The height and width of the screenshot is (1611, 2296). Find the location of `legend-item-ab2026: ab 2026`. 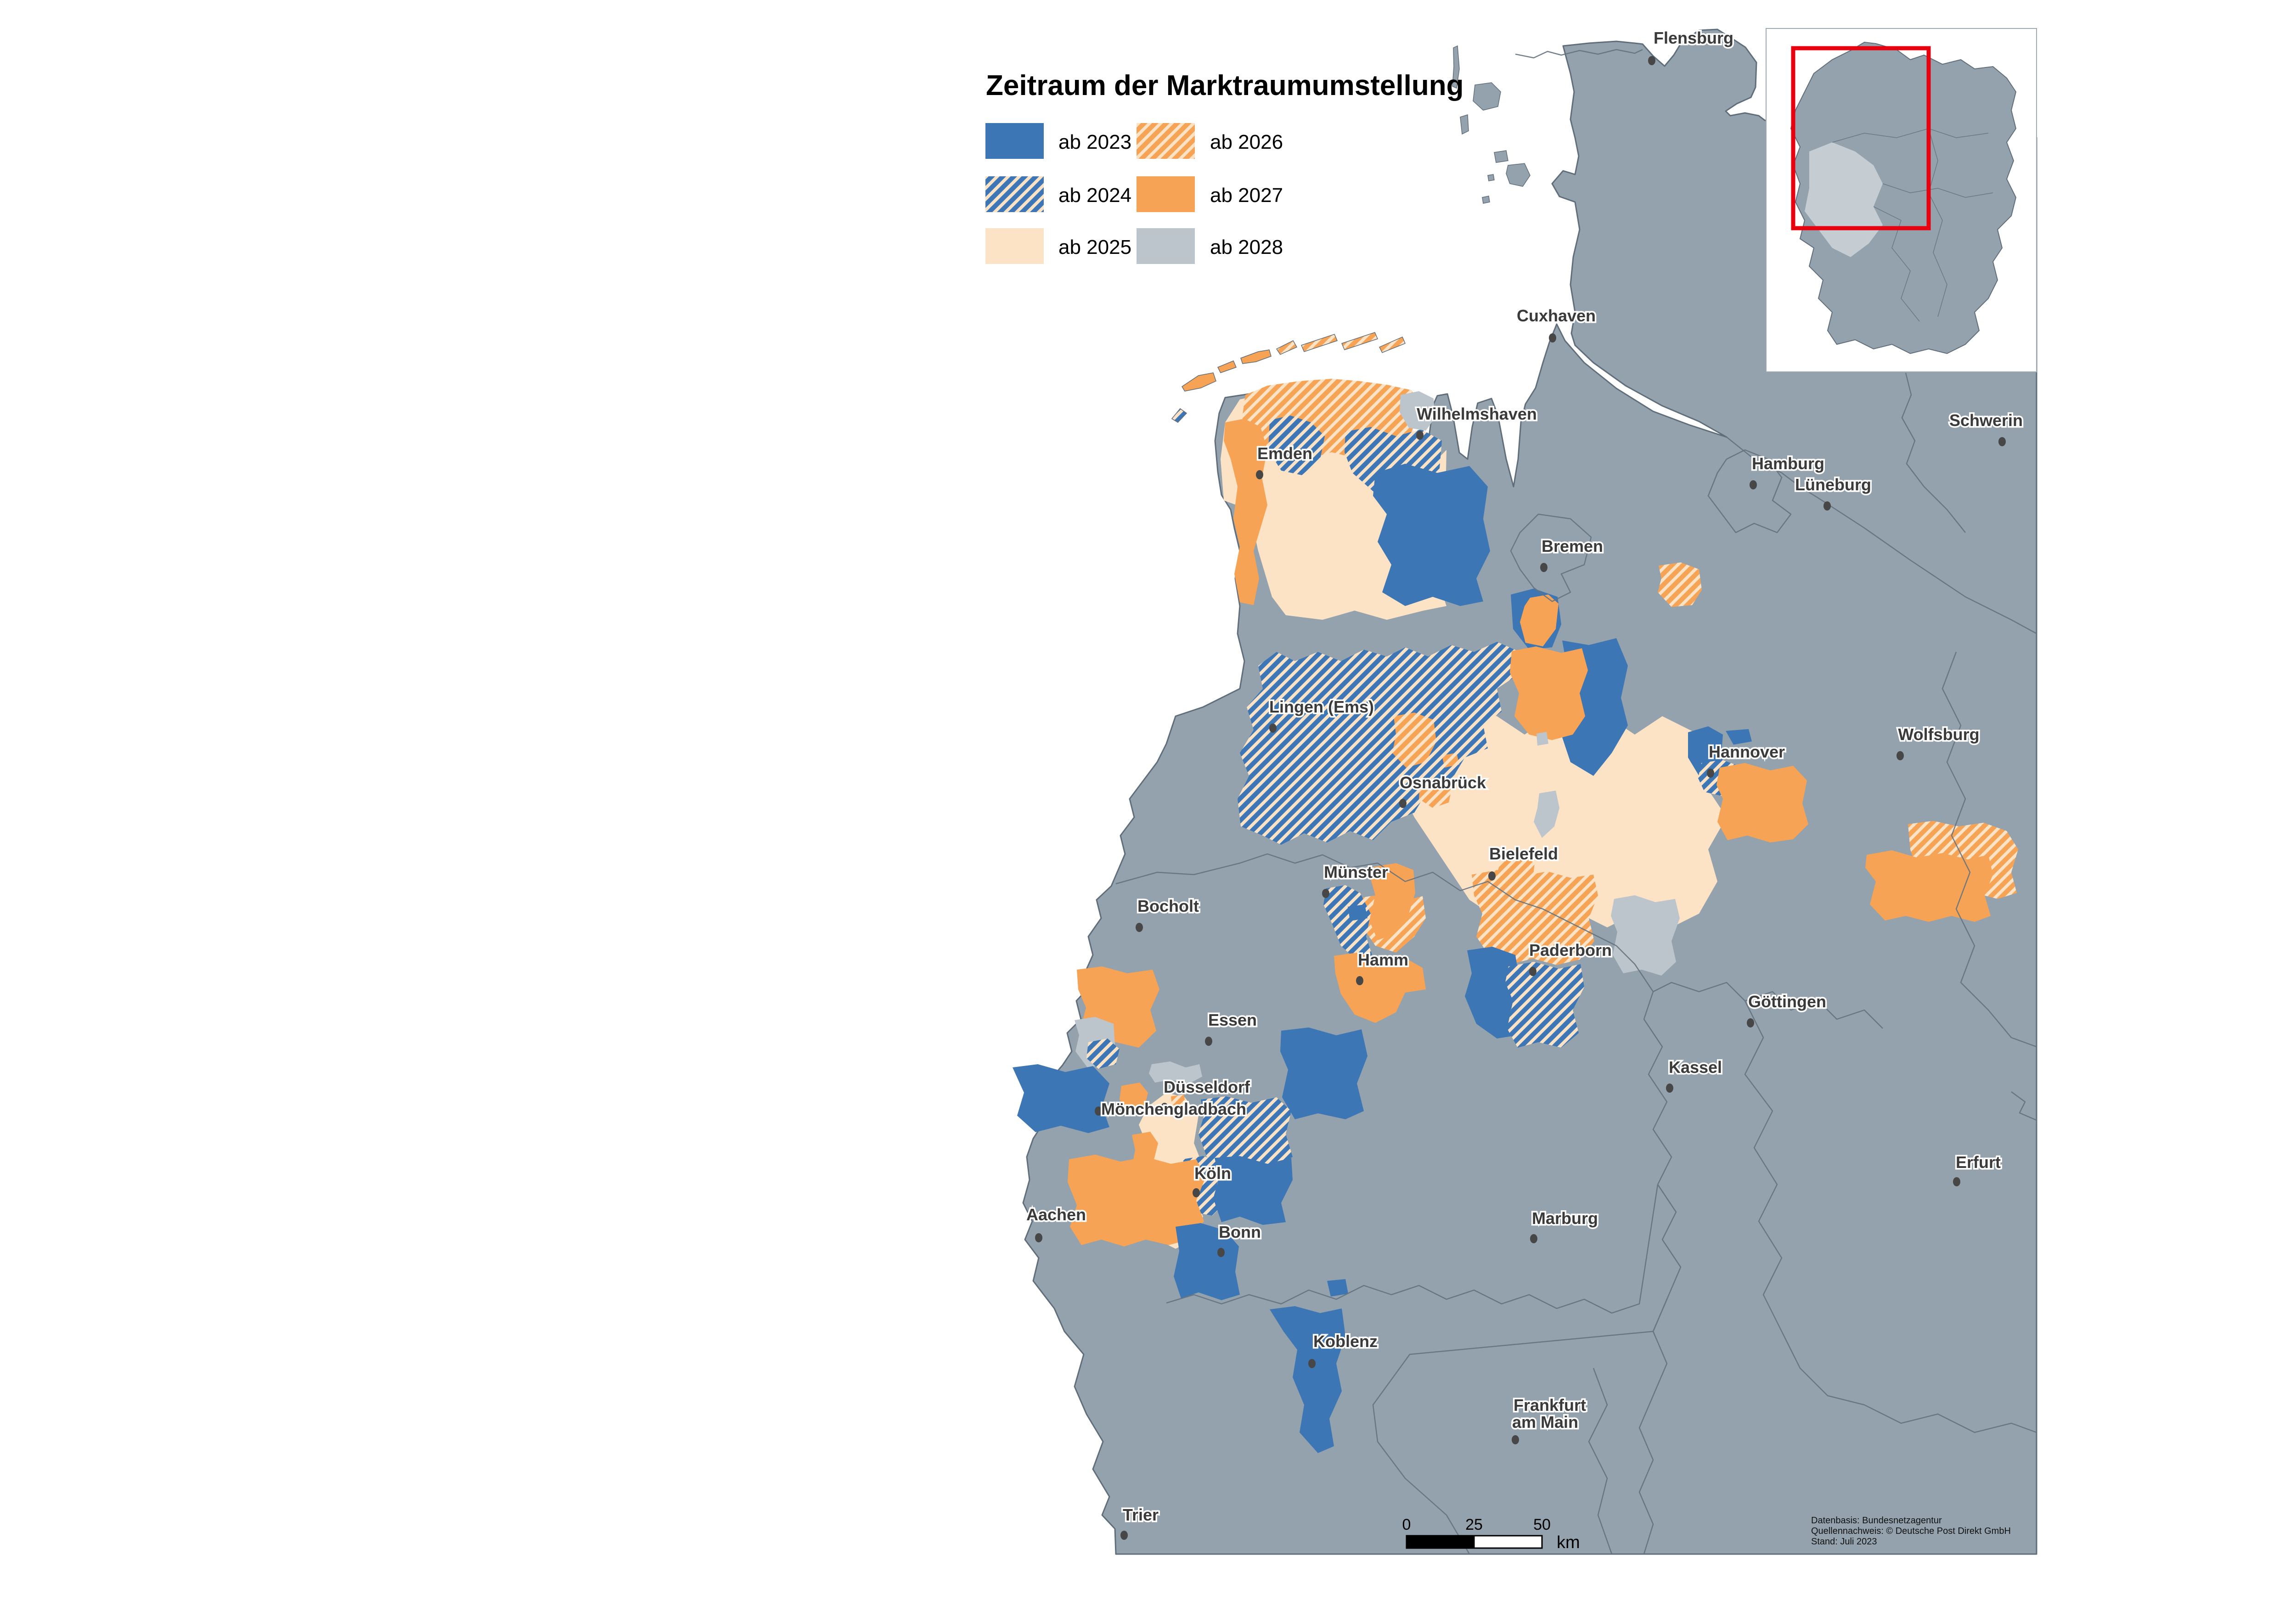

legend-item-ab2026: ab 2026 is located at coordinates (1210, 141).